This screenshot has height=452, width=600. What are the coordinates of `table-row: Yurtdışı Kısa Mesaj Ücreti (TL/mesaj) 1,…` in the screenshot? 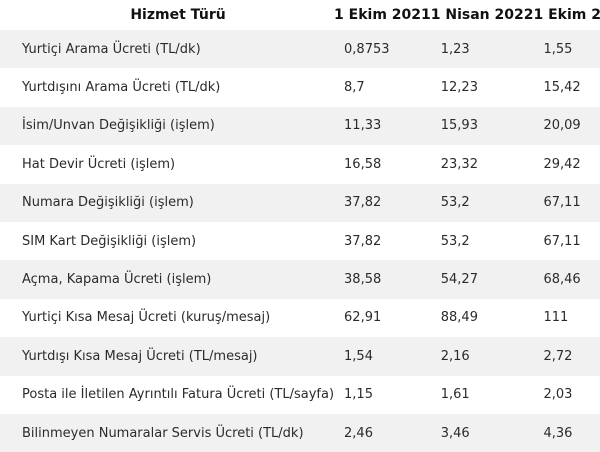 It's located at (300, 356).